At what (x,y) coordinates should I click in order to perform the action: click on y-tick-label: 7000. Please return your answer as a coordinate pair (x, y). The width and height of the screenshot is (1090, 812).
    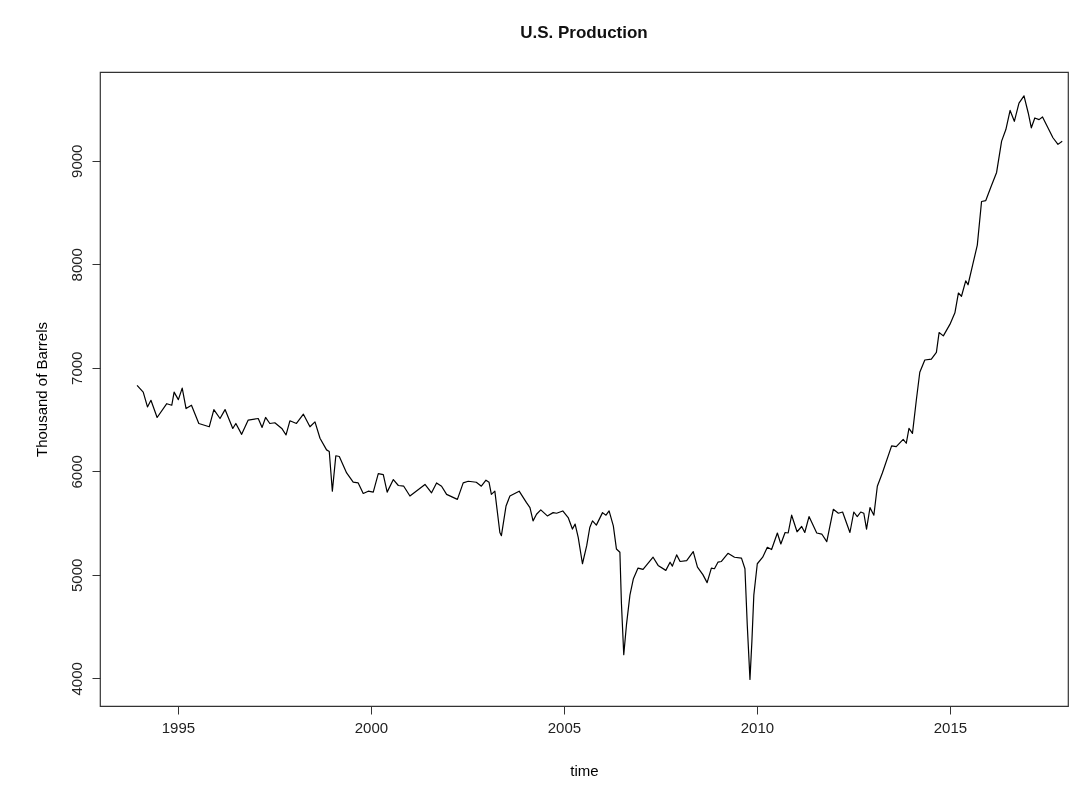
    Looking at the image, I should click on (76, 368).